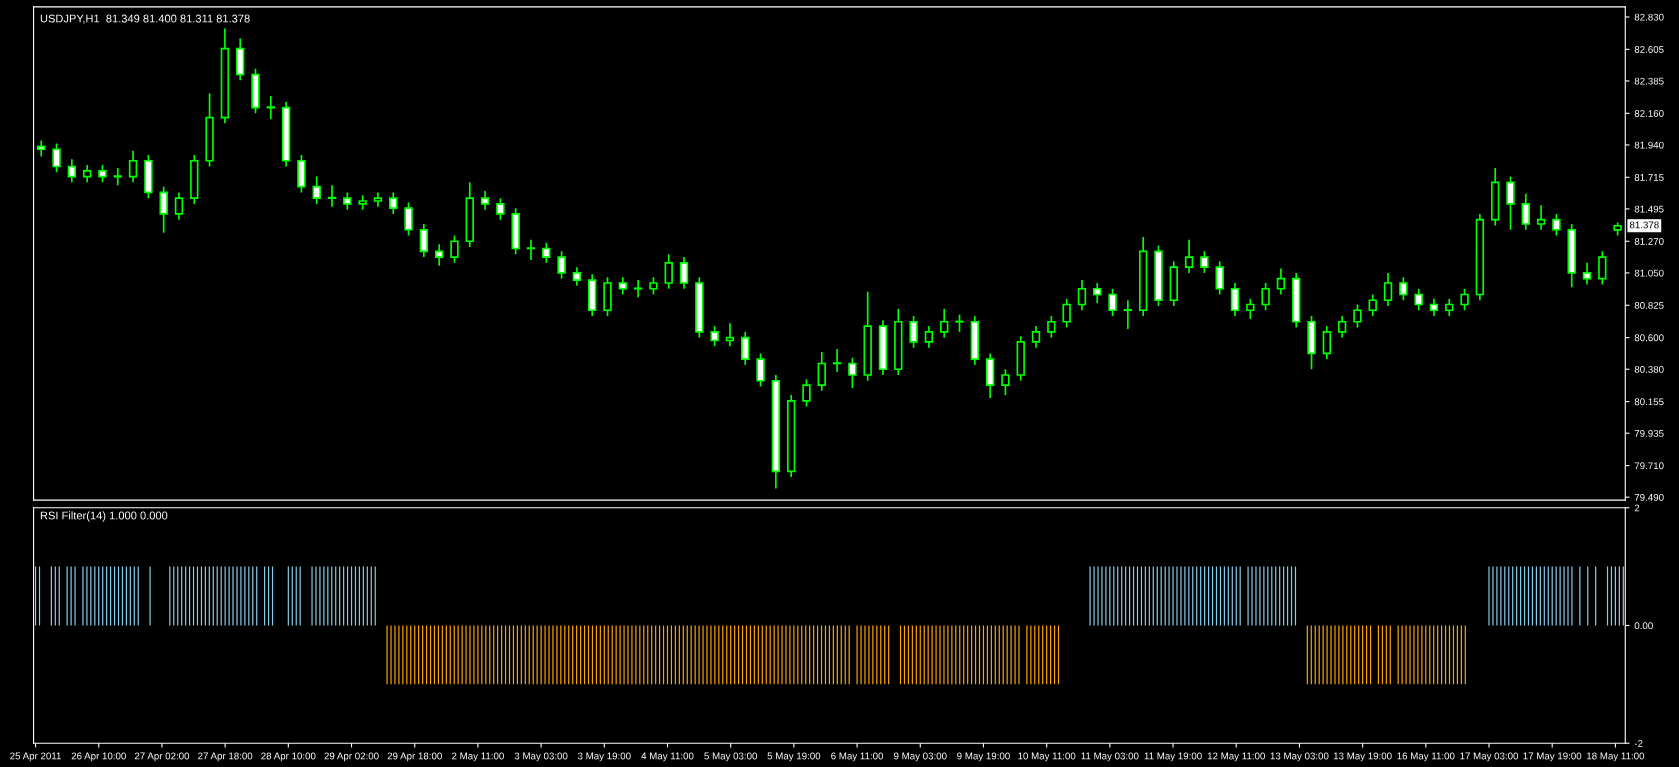 The height and width of the screenshot is (767, 1679). I want to click on y-tick-label: 2, so click(1637, 508).